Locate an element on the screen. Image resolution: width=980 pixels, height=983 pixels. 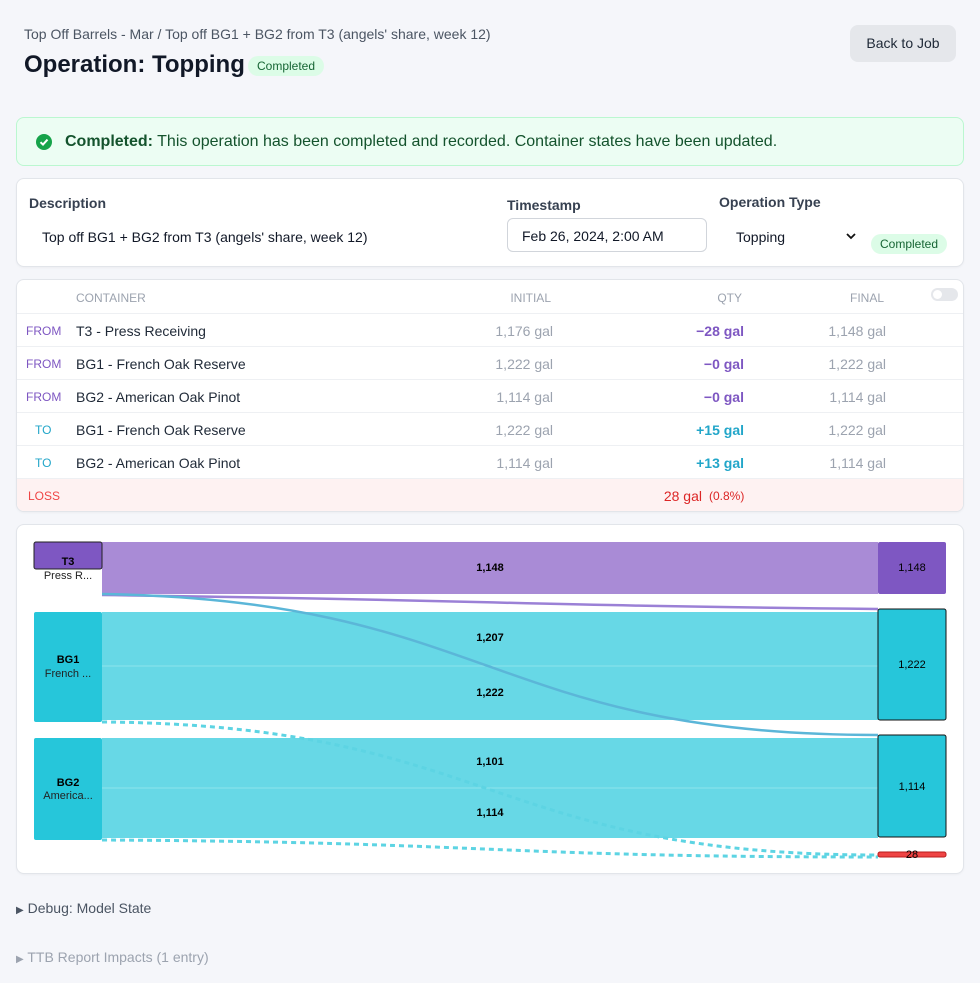
chevron is located at coordinates (851, 236).